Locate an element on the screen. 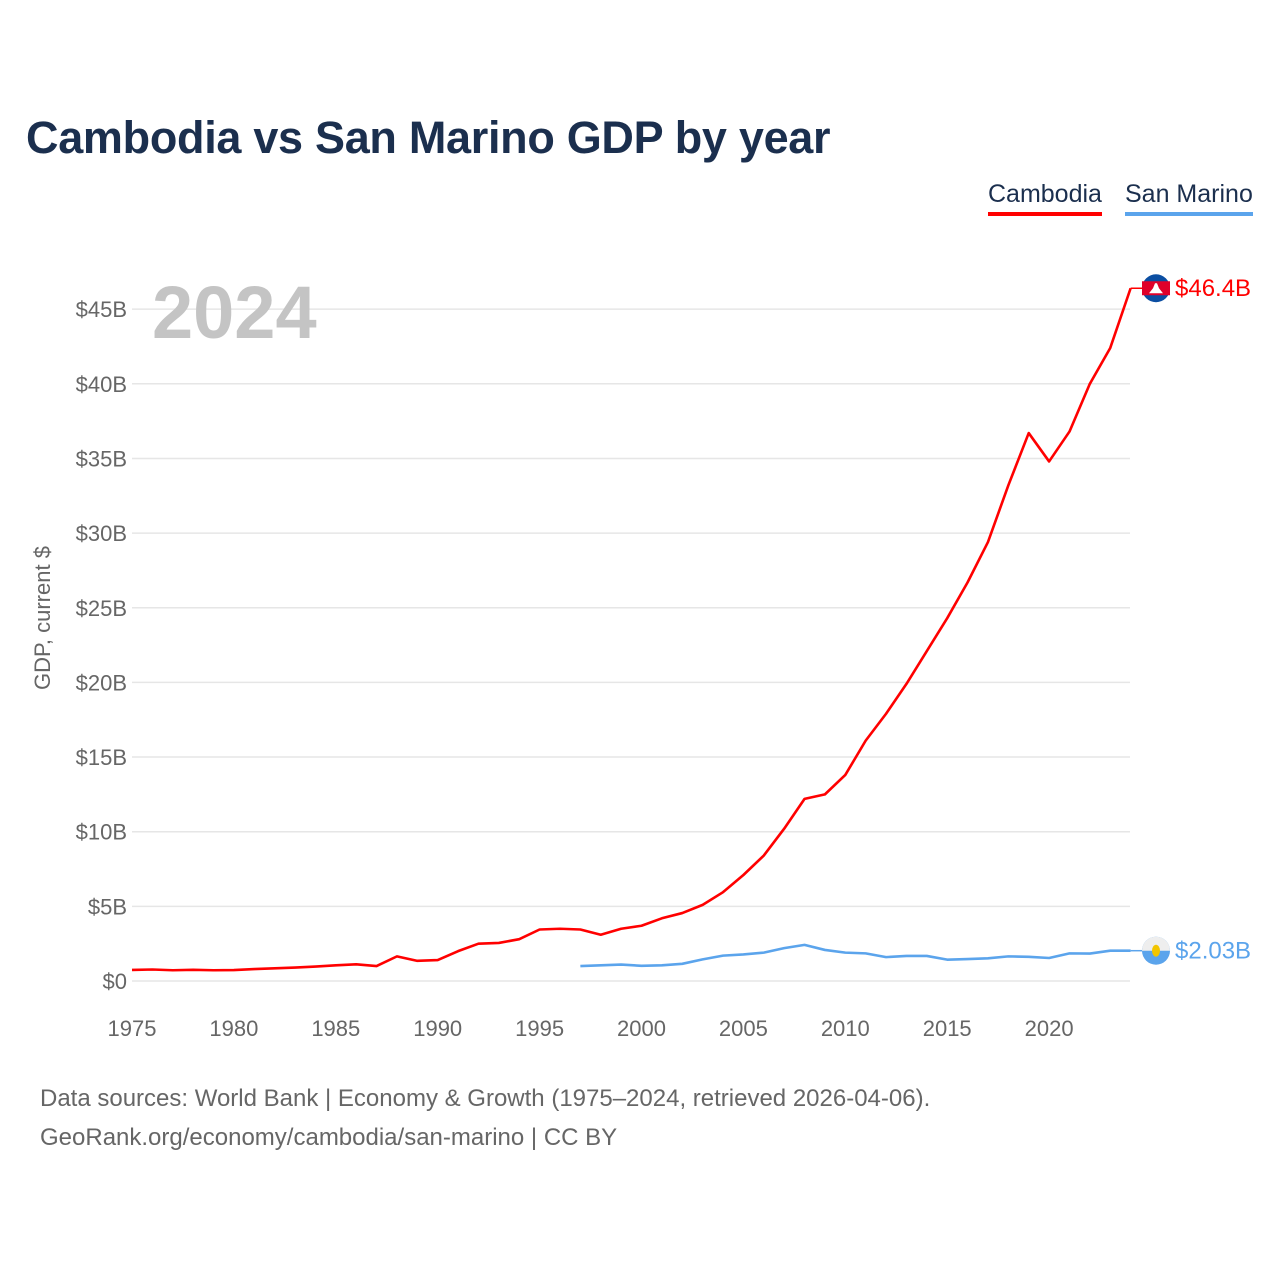 The image size is (1280, 1280). x-tick-label: 2015 is located at coordinates (947, 1028).